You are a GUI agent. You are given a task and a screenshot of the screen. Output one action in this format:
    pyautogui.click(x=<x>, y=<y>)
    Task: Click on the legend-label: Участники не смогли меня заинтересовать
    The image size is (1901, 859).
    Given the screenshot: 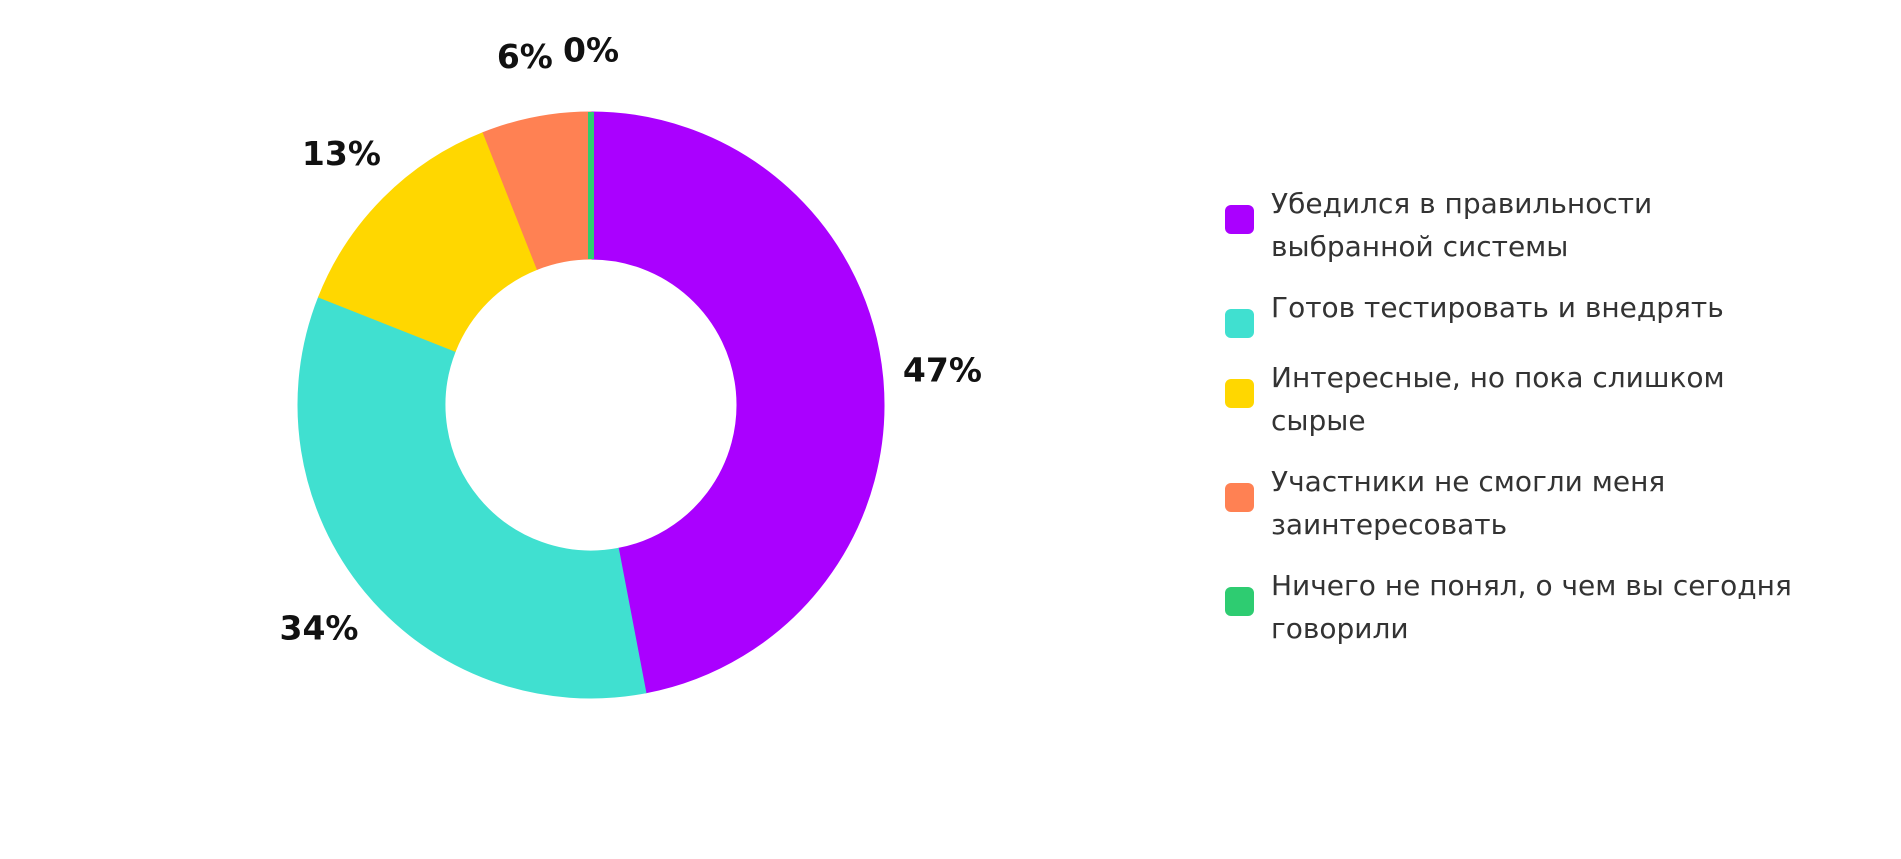 What is the action you would take?
    pyautogui.click(x=1468, y=503)
    